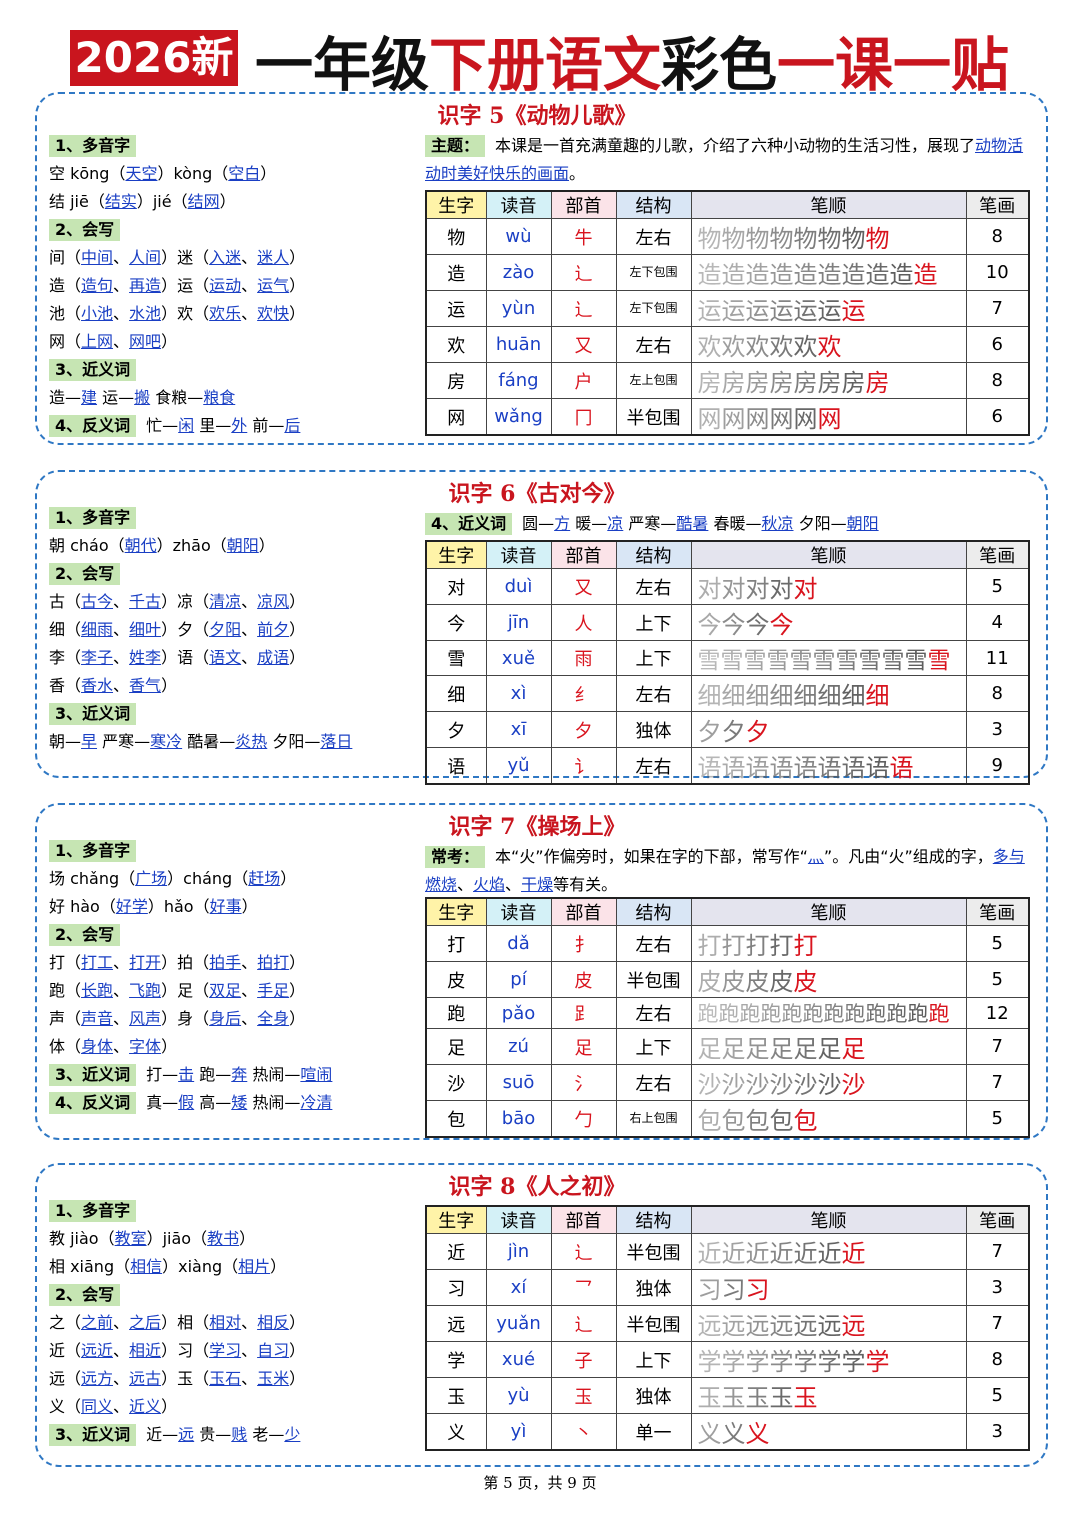  Describe the element at coordinates (727, 1013) in the screenshot. I see `char-row: 跑 pǎo ⻊左右 跑跑跑跑跑跑跑跑跑跑跑跑 12` at that location.